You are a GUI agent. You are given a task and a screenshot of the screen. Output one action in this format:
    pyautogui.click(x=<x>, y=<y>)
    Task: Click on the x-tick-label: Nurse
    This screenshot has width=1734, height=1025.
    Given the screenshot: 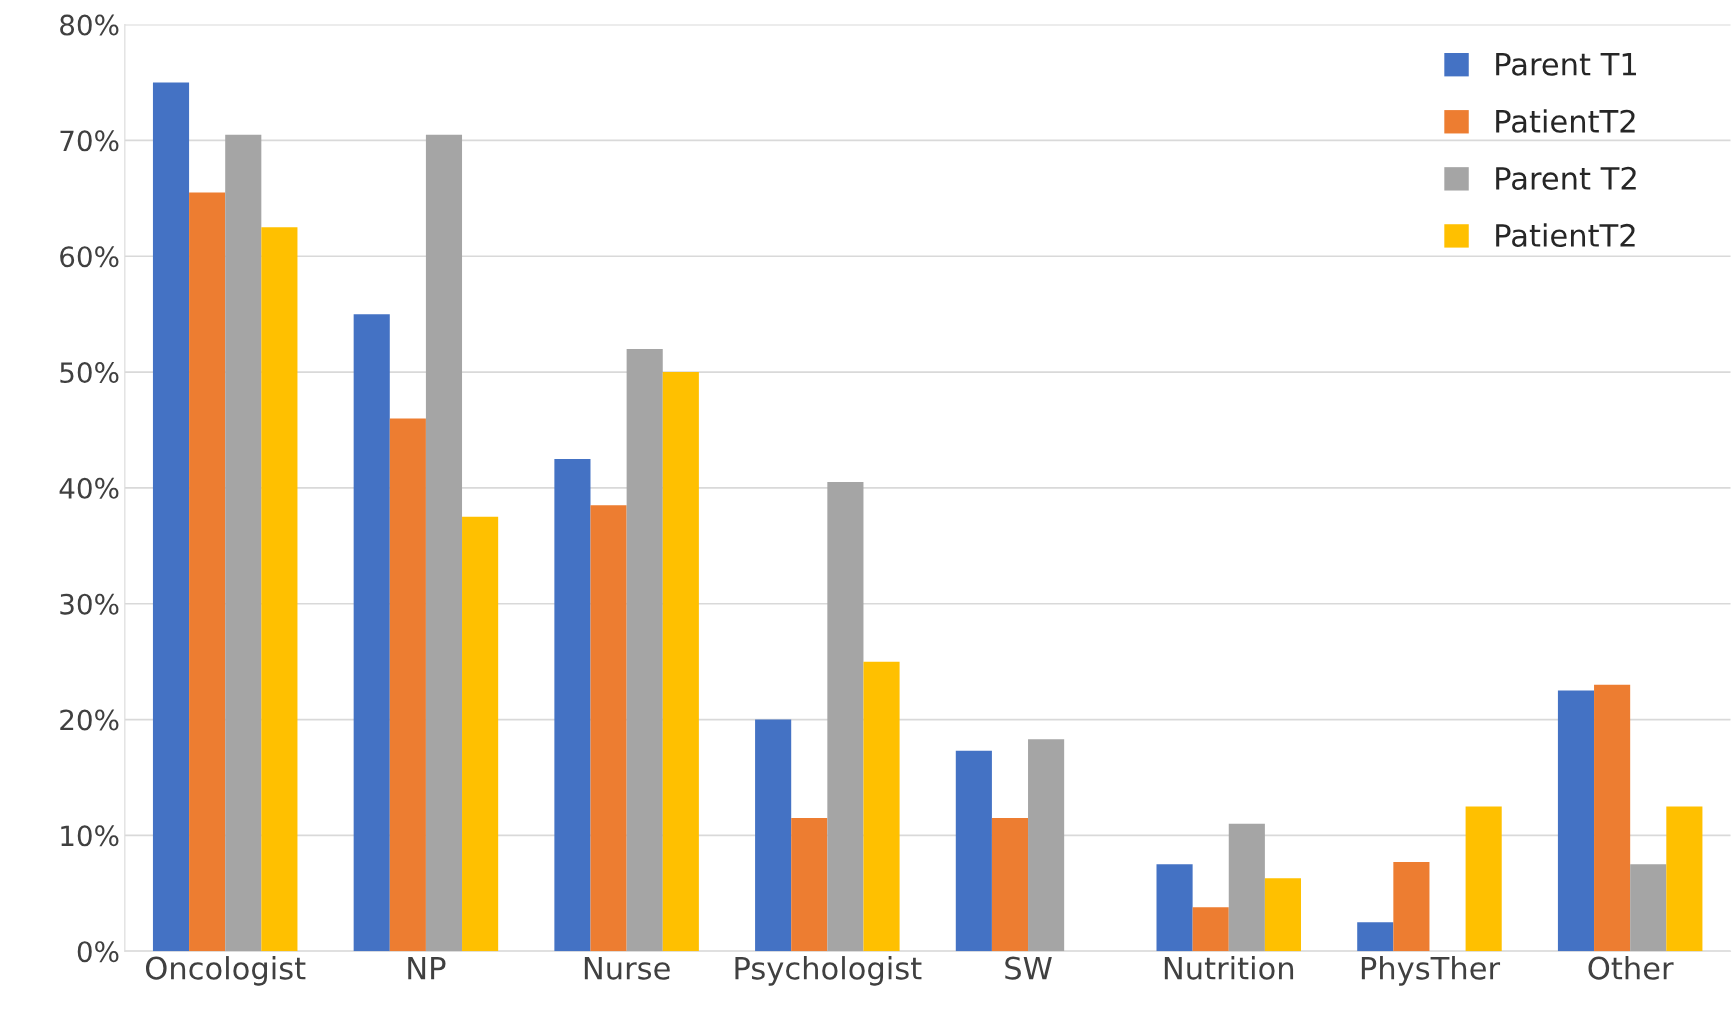 What is the action you would take?
    pyautogui.click(x=627, y=968)
    